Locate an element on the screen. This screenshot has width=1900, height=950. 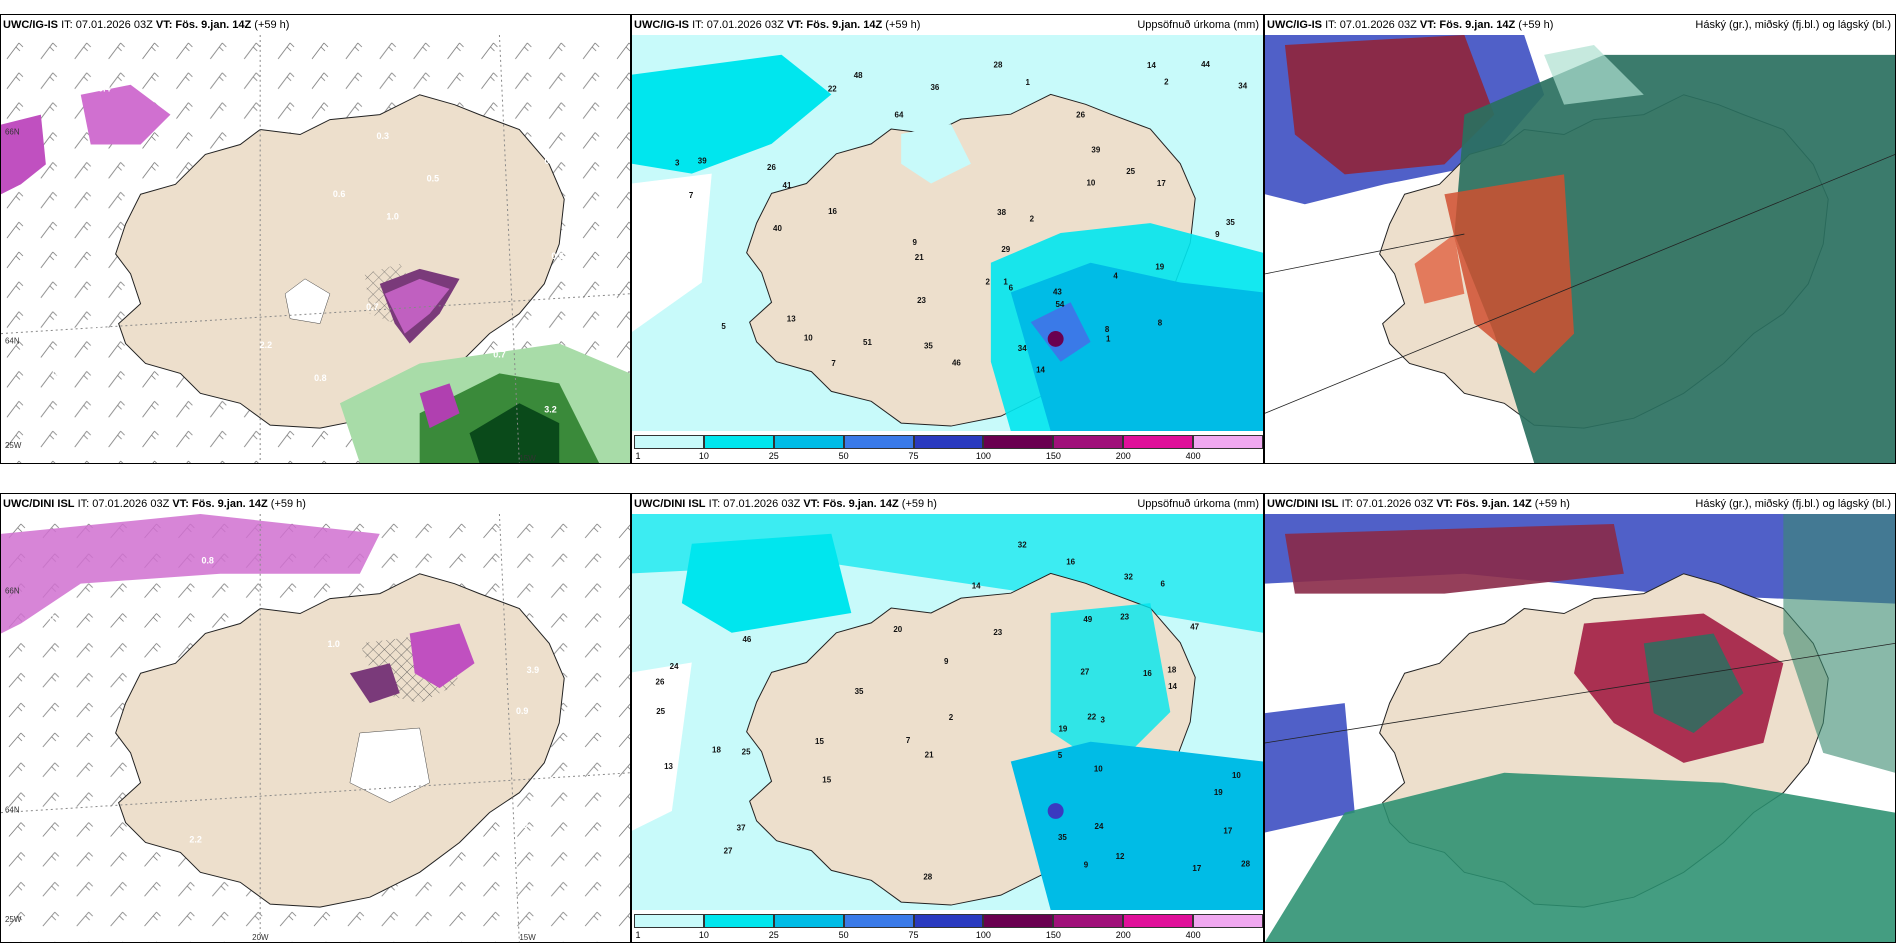
map-value-label: 28 is located at coordinates (1245, 863).